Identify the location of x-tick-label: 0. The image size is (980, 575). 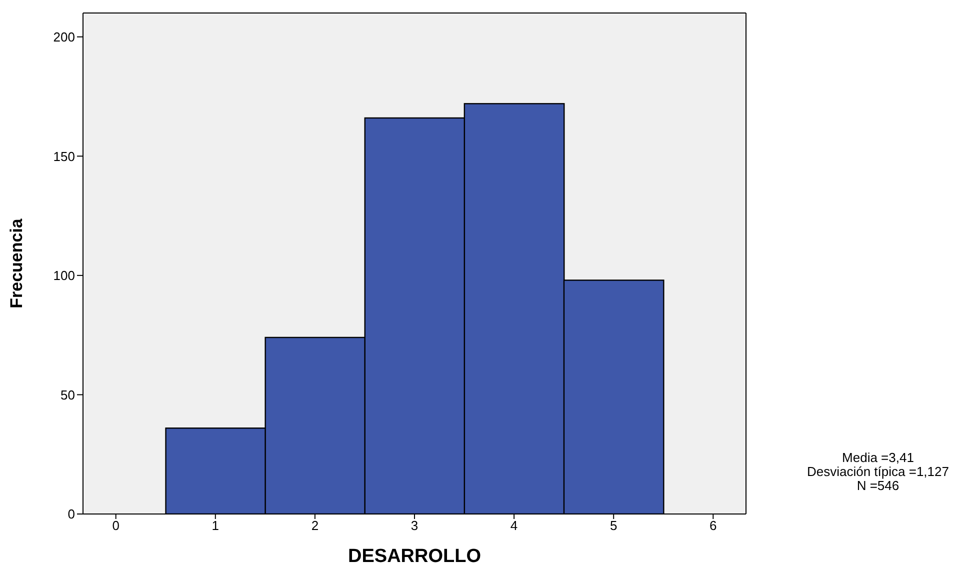
(116, 526).